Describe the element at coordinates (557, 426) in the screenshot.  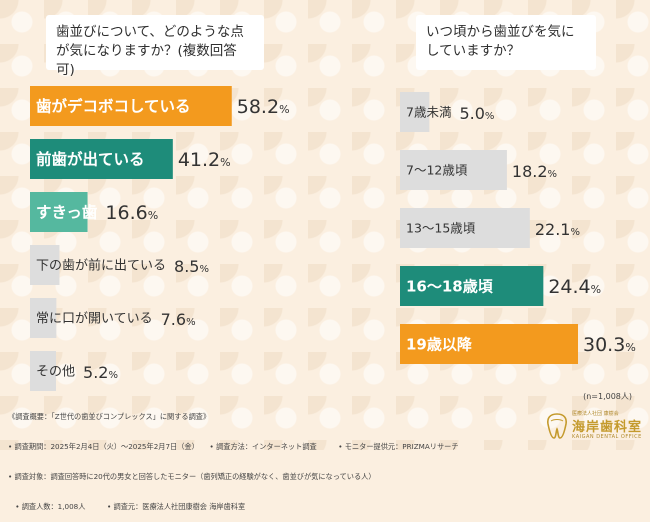
I see `tooth-logo-icon` at that location.